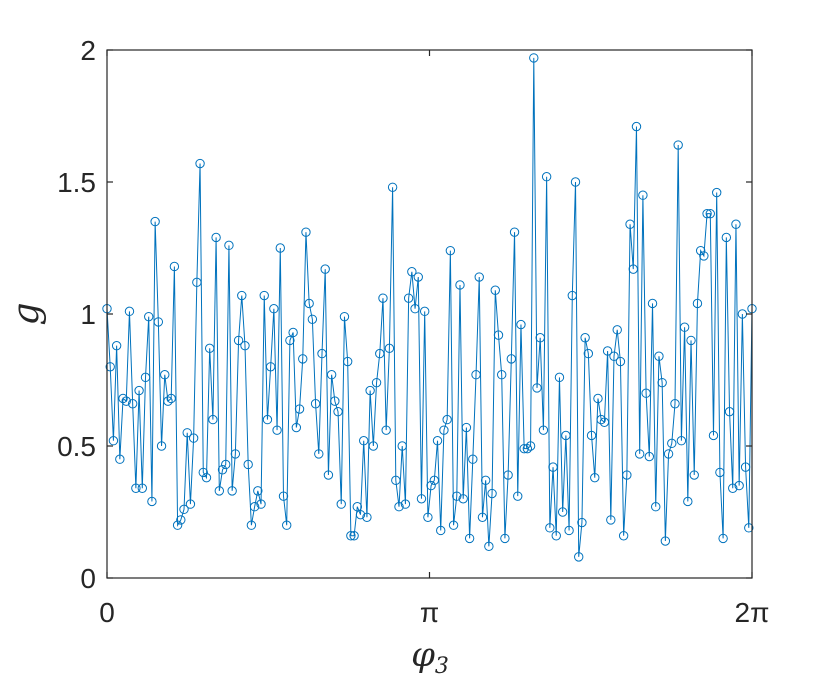  I want to click on y-tick-label: 1, so click(88, 314).